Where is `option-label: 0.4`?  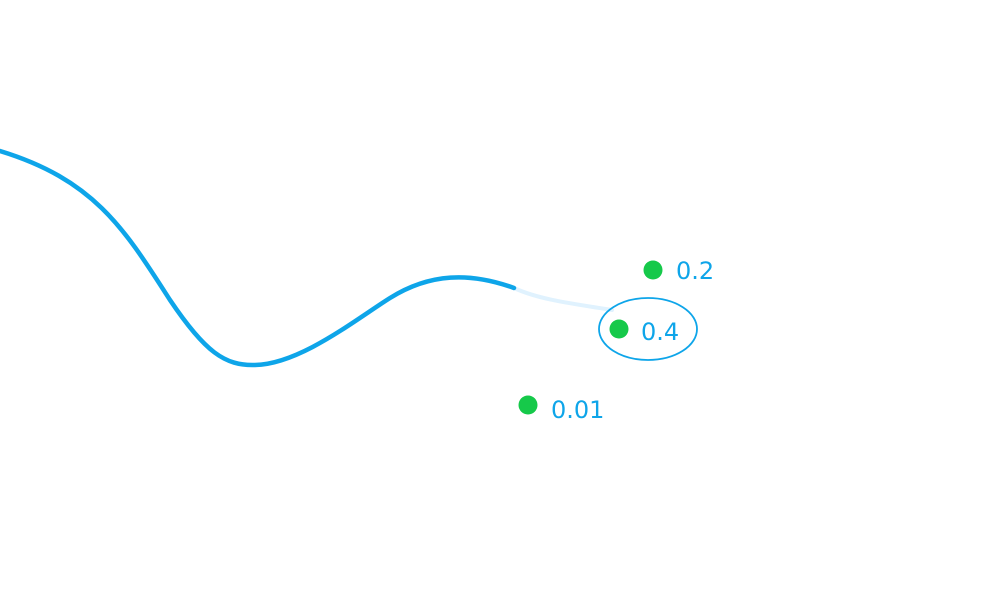
option-label: 0.4 is located at coordinates (660, 332).